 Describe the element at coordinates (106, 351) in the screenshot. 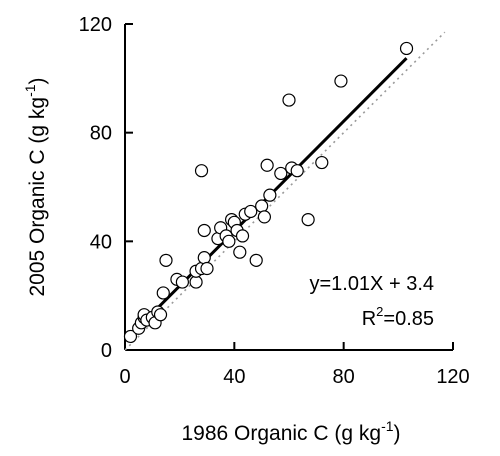

I see `y-tick-label: 0` at that location.